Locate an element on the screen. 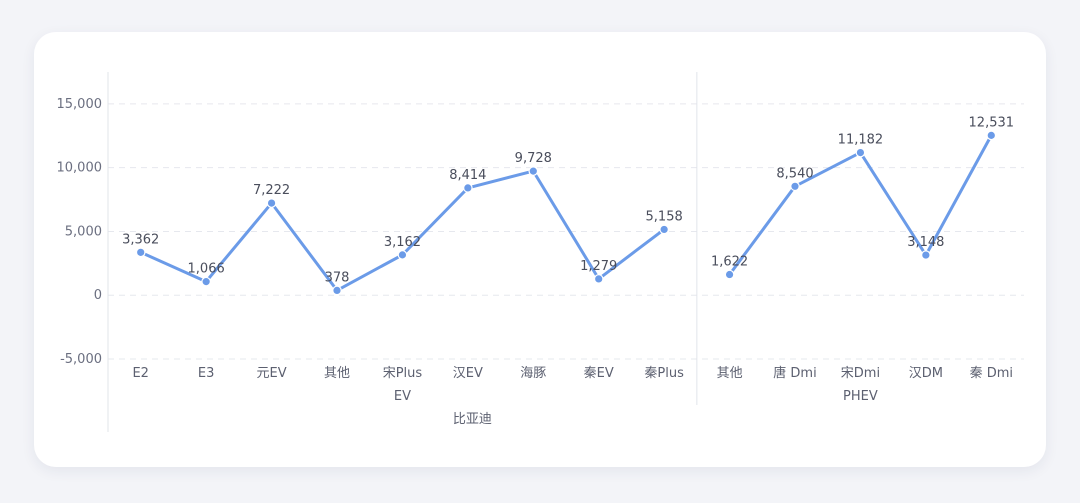 The image size is (1080, 503). data-label: 3,362 is located at coordinates (140, 239).